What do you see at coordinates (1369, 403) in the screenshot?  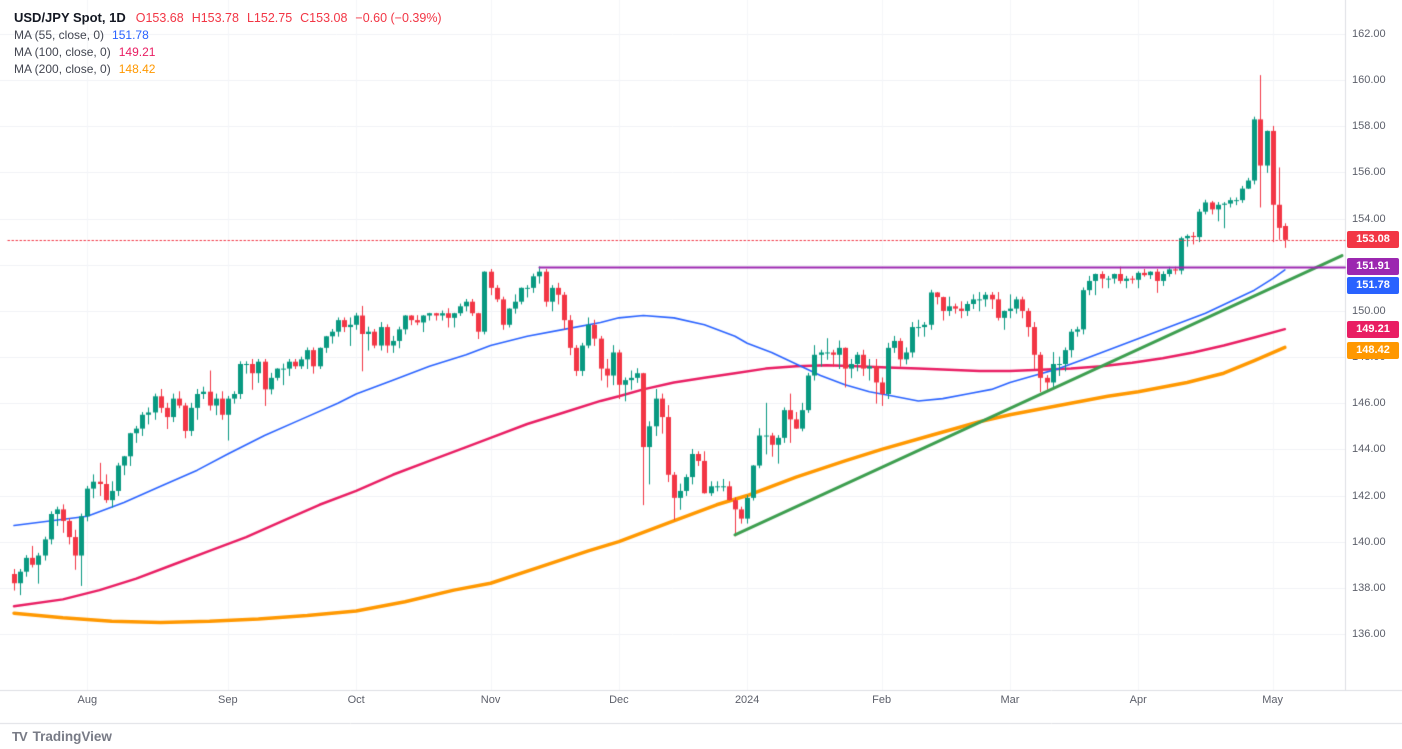 I see `y-axis-tick: 146.00` at bounding box center [1369, 403].